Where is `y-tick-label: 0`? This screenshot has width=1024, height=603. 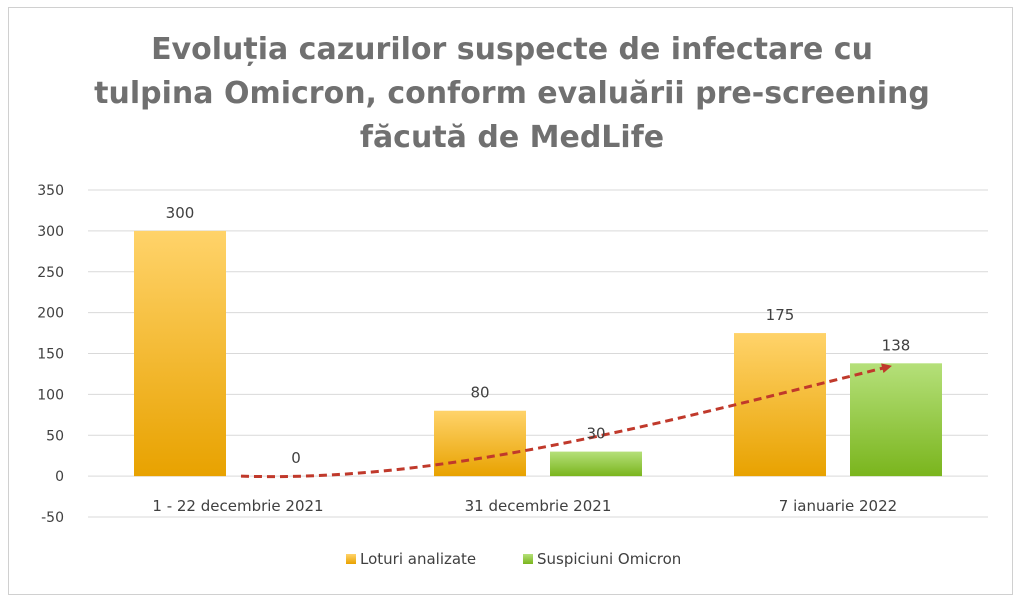 y-tick-label: 0 is located at coordinates (59, 477).